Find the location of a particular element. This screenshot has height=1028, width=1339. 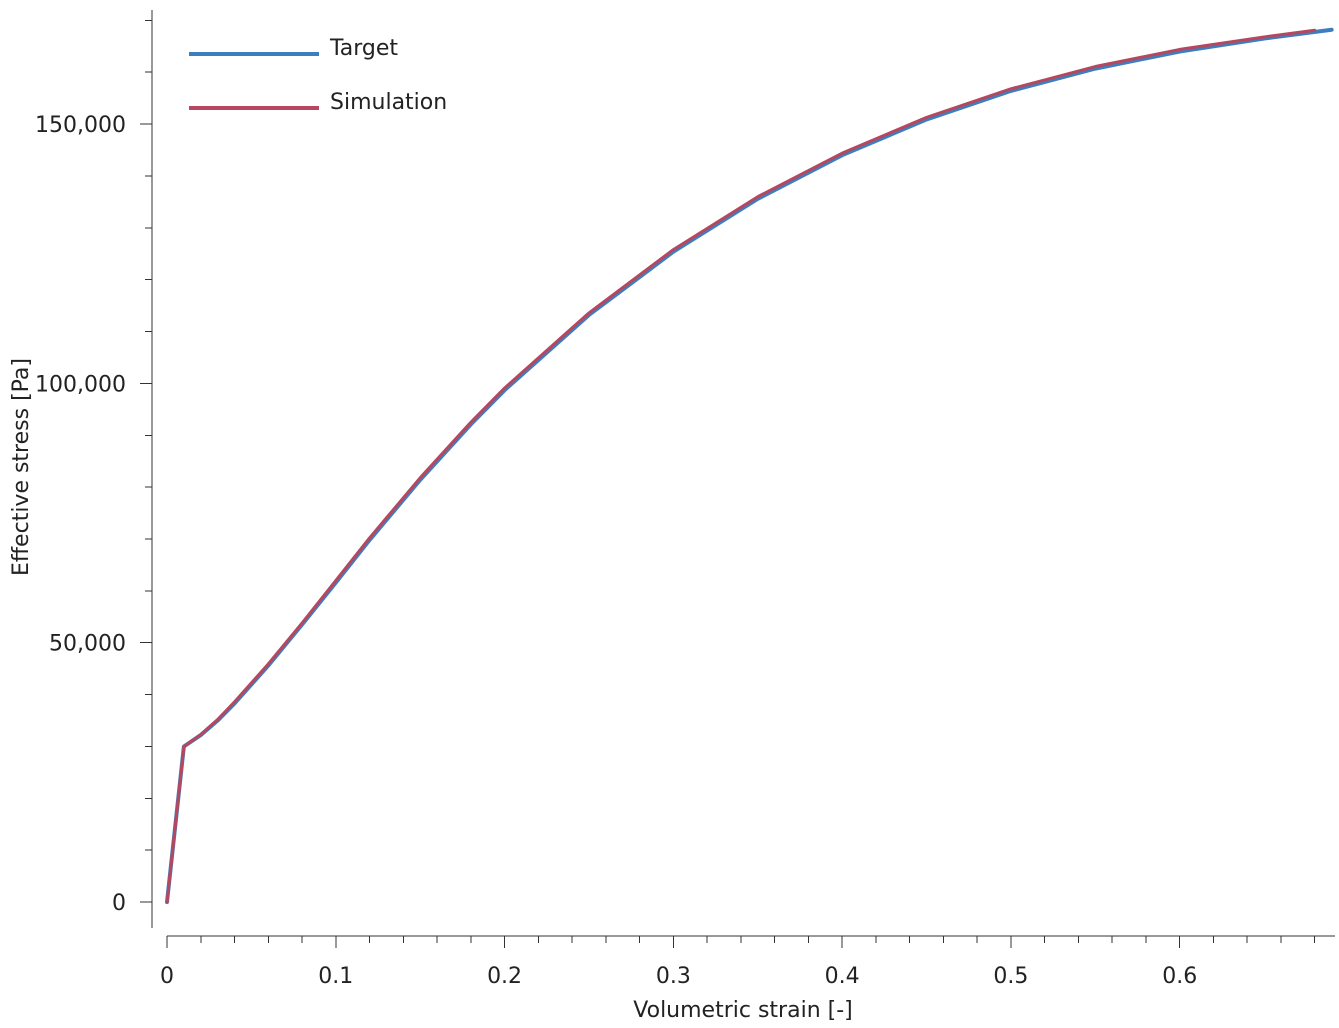

y-axis-title: Effective stress [Pa] is located at coordinates (21, 467).